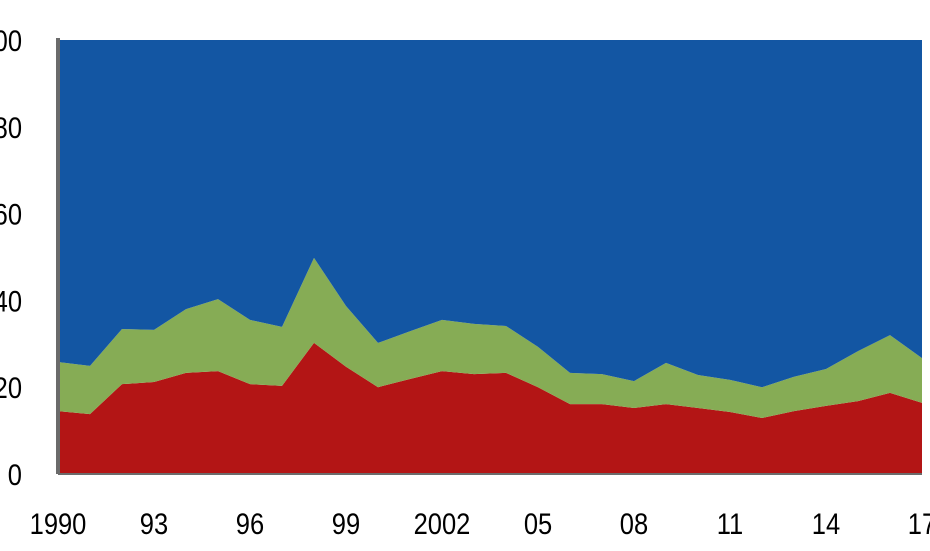  Describe the element at coordinates (538, 523) in the screenshot. I see `x-tick-label: 05` at that location.